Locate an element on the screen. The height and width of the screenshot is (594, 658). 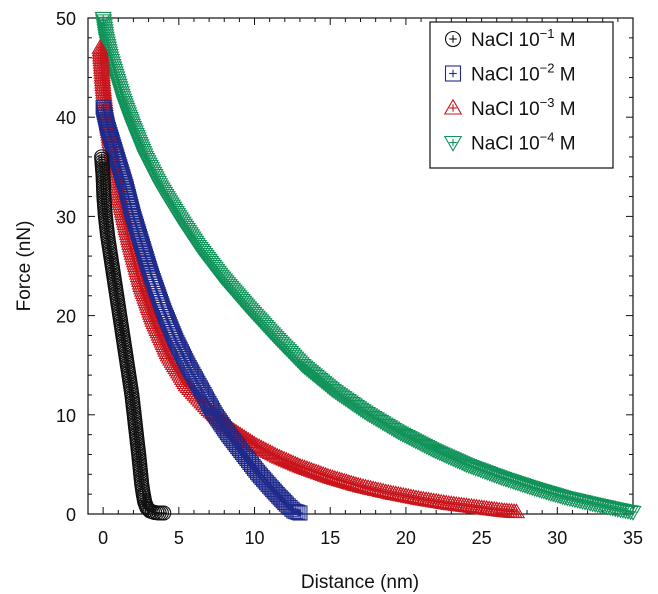
y-tick-label: 0 is located at coordinates (71, 515).